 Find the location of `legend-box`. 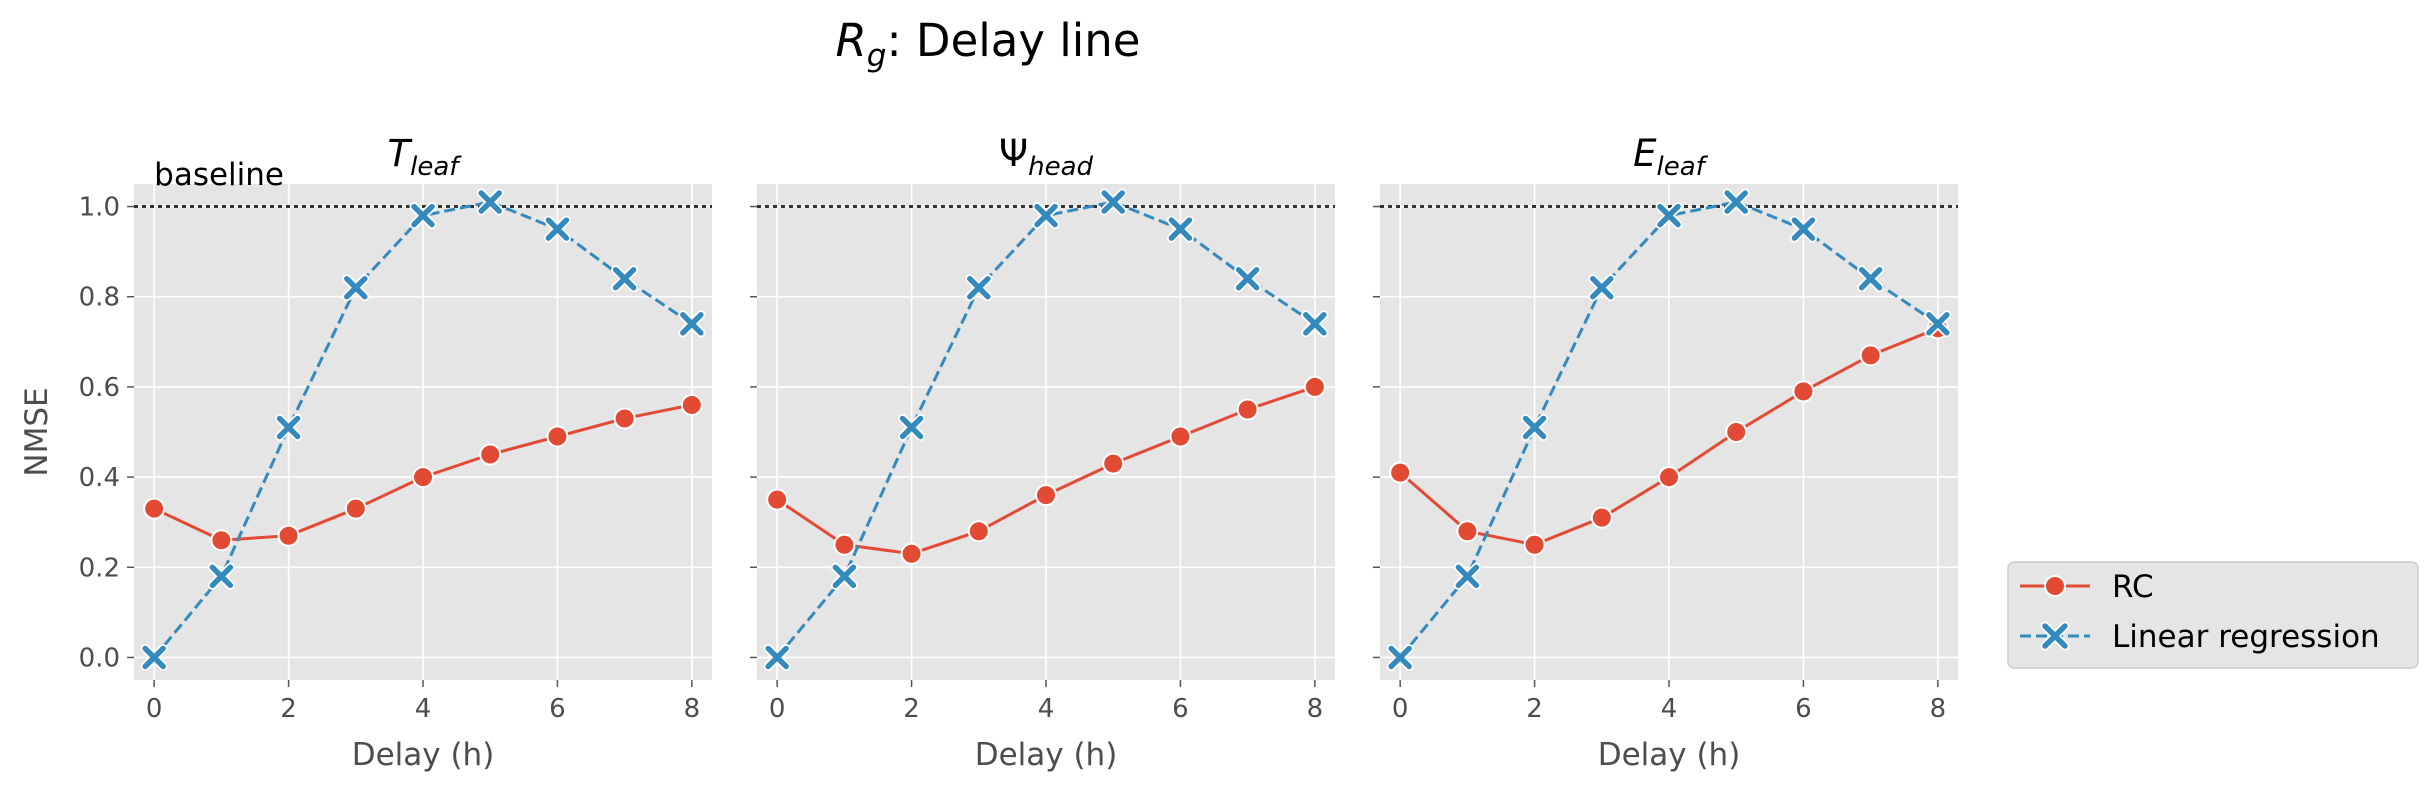

legend-box is located at coordinates (2213, 615).